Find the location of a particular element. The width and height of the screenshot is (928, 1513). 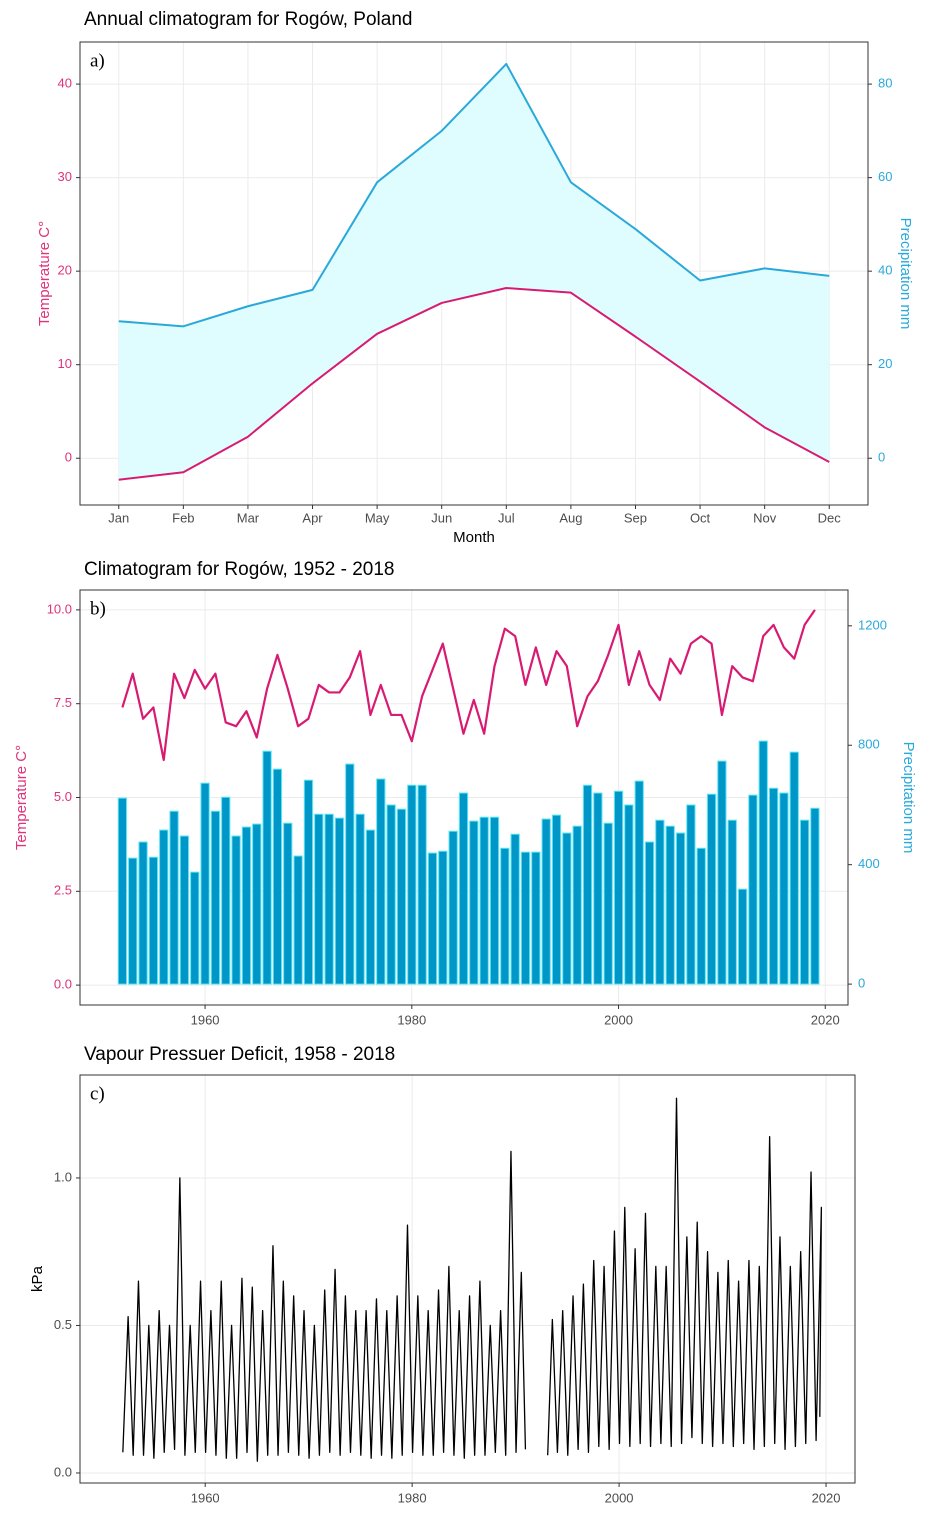

y-axis-label: Temperature C° is located at coordinates (44, 273).